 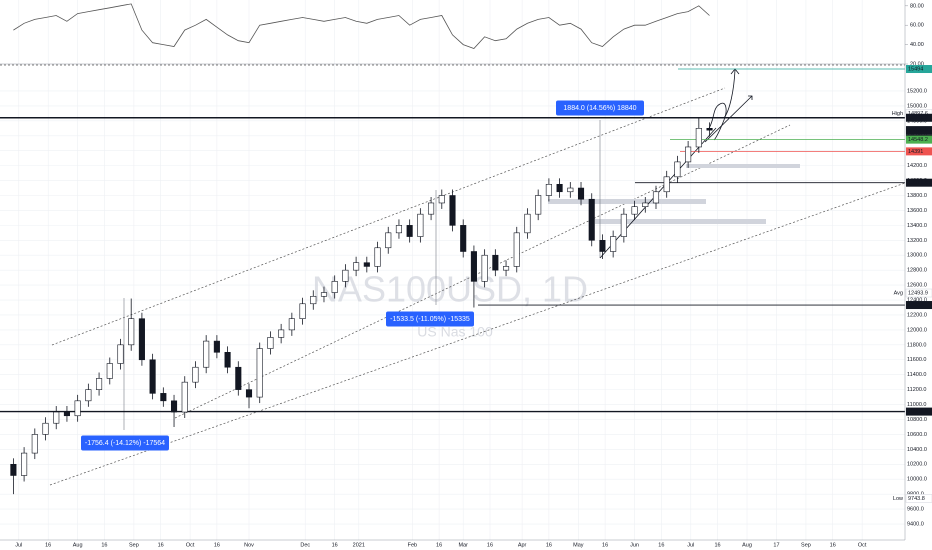 What do you see at coordinates (917, 420) in the screenshot?
I see `y-tick-label: 10800.0` at bounding box center [917, 420].